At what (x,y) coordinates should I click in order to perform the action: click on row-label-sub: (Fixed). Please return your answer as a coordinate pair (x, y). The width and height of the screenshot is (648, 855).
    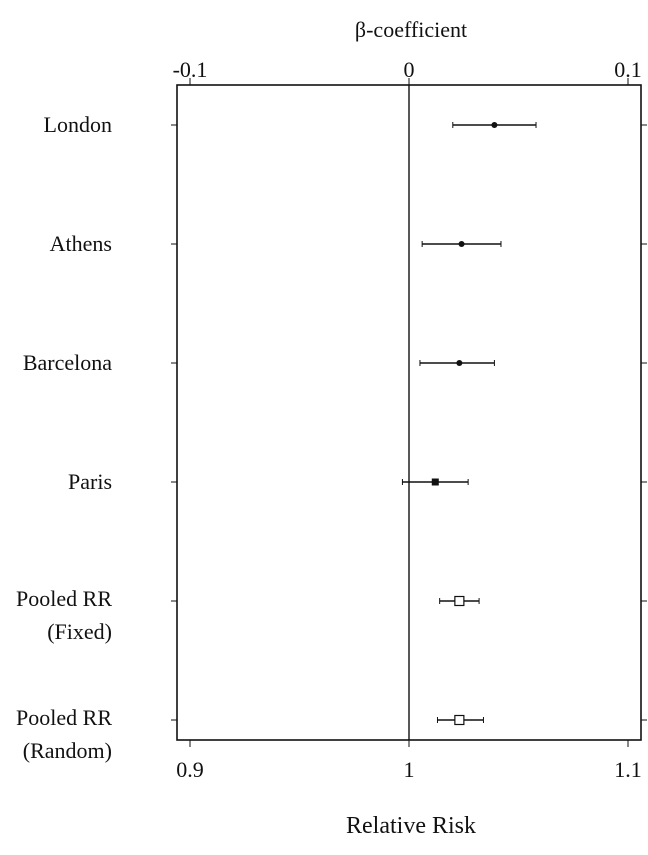
    Looking at the image, I should click on (79, 631).